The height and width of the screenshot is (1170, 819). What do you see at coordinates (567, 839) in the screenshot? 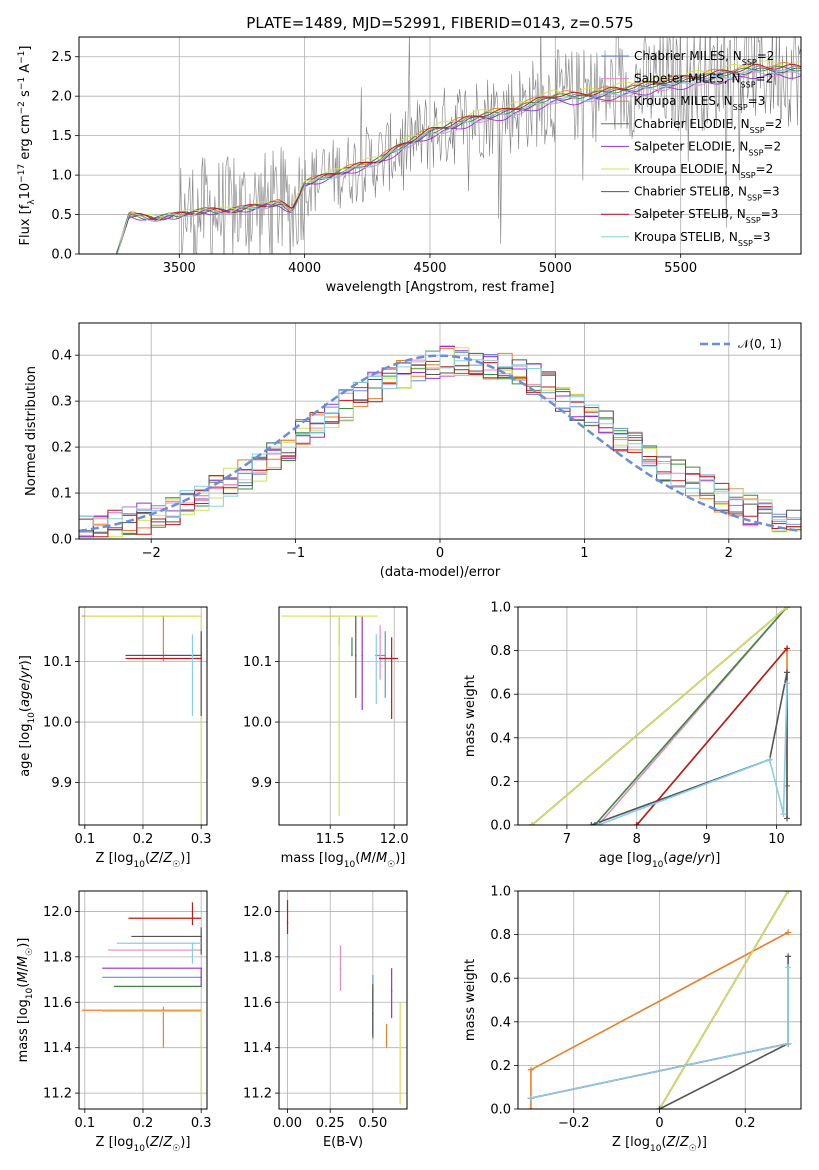
I see `x-tick-label: 7` at bounding box center [567, 839].